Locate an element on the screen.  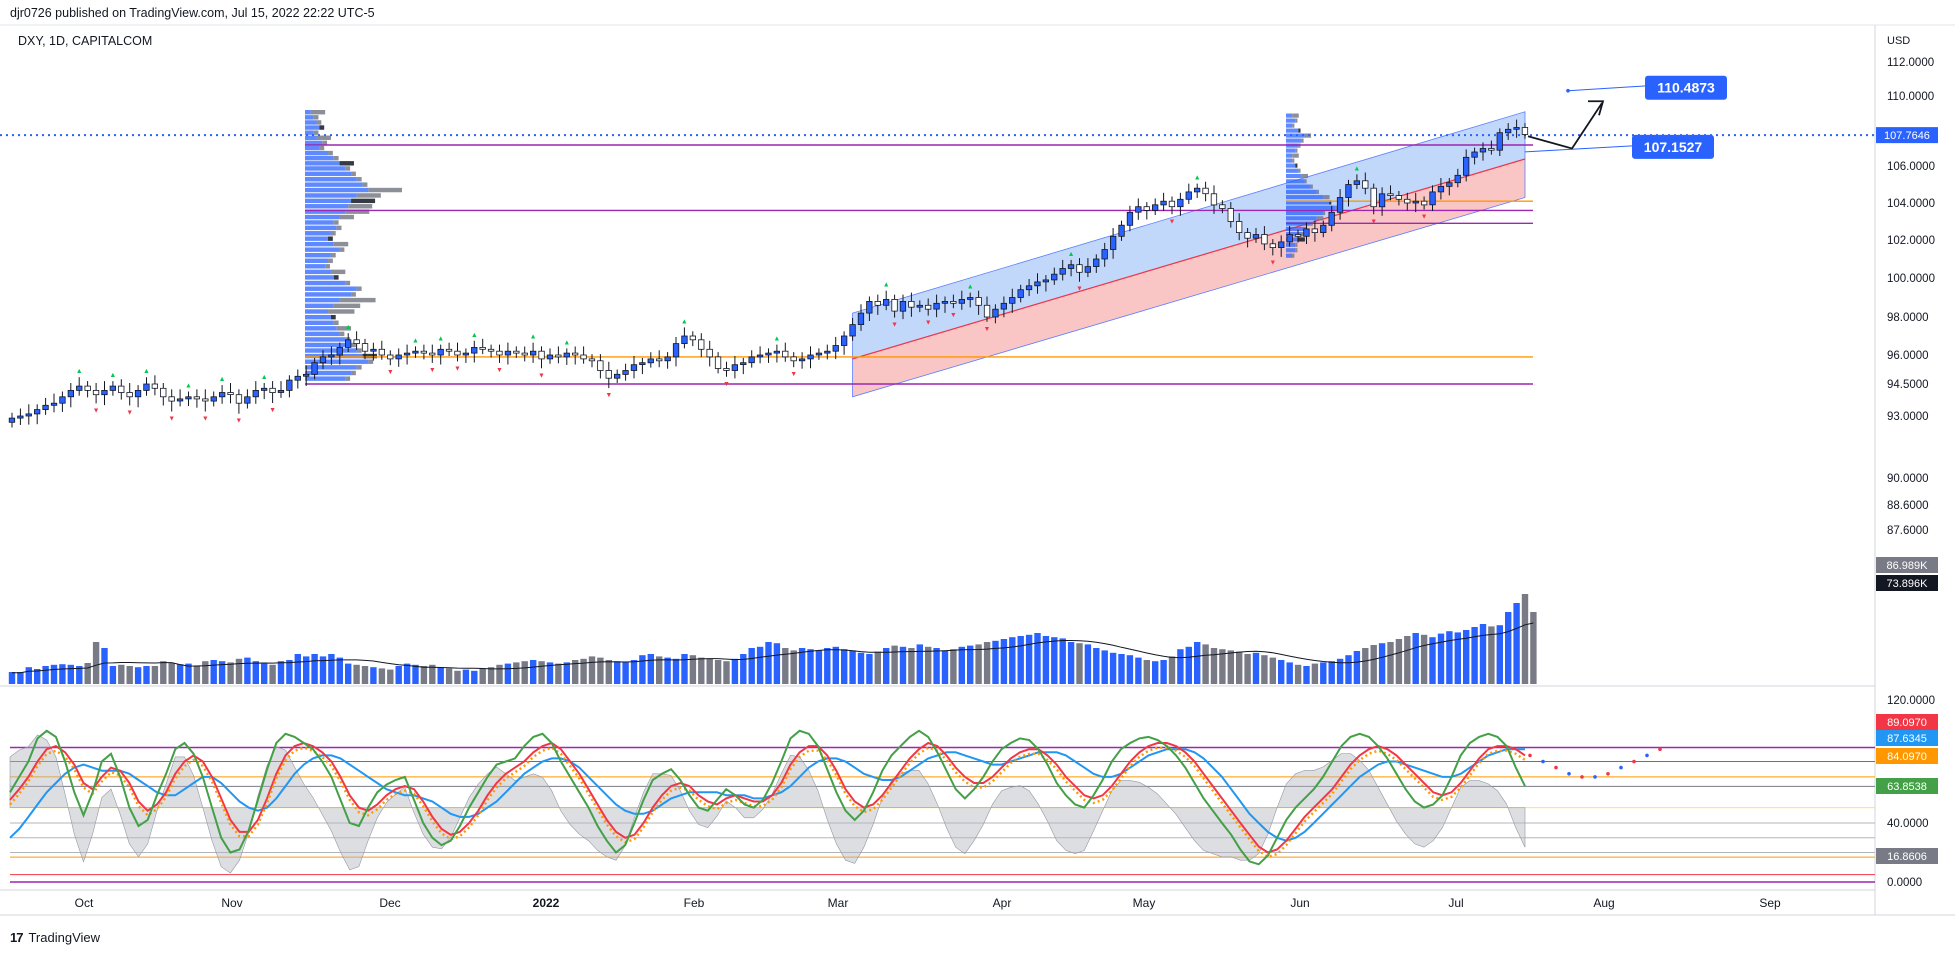
projection-arrowhead is located at coordinates (1596, 108).